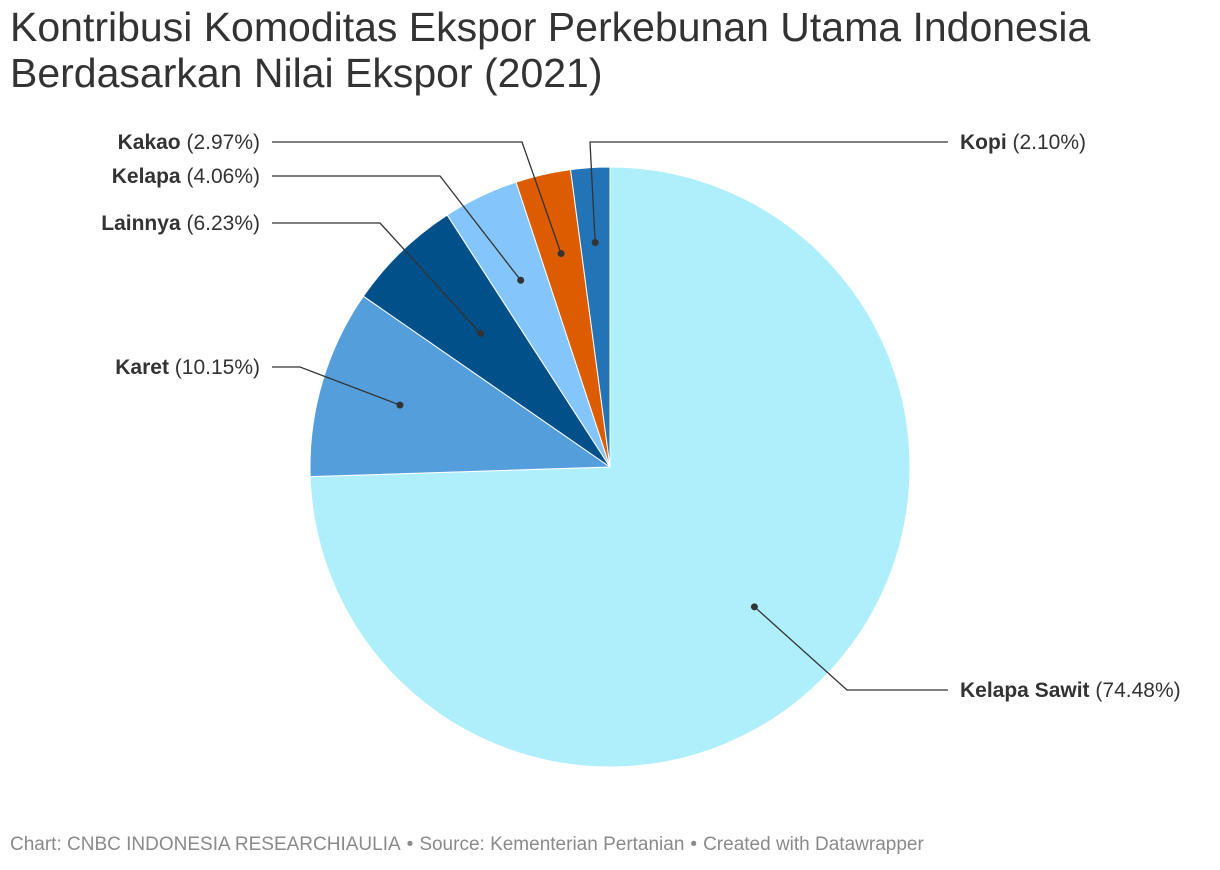 Image resolution: width=1220 pixels, height=870 pixels. Describe the element at coordinates (460, 386) in the screenshot. I see `pie-slice-karet` at that location.